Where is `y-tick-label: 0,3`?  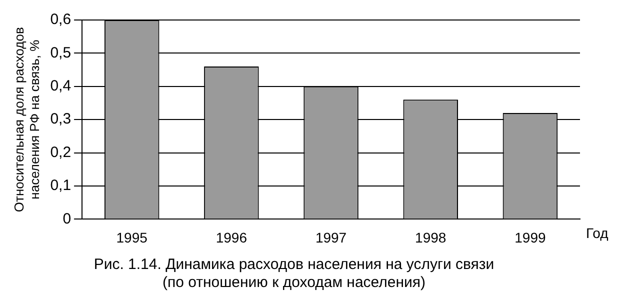 y-tick-label: 0,3 is located at coordinates (61, 119).